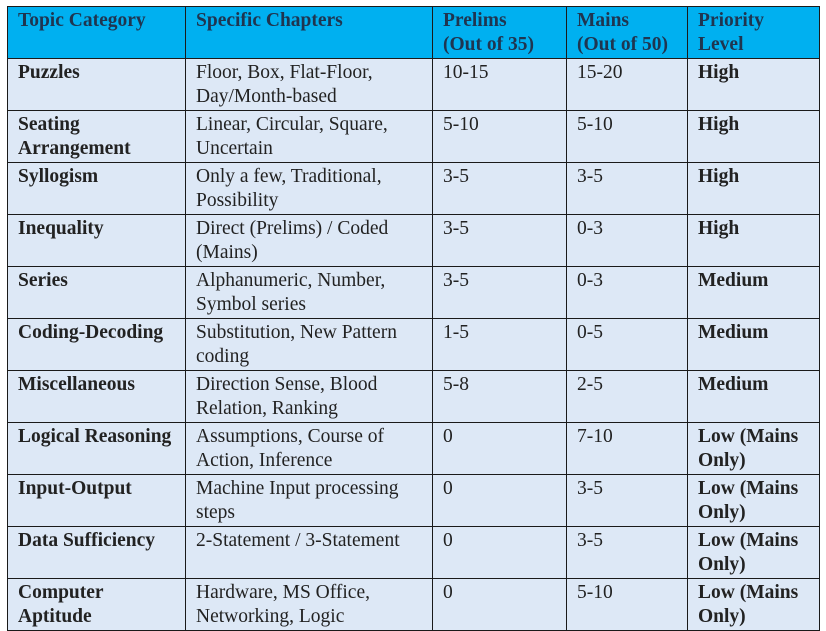  I want to click on header-priority-level: Priority Level, so click(753, 32).